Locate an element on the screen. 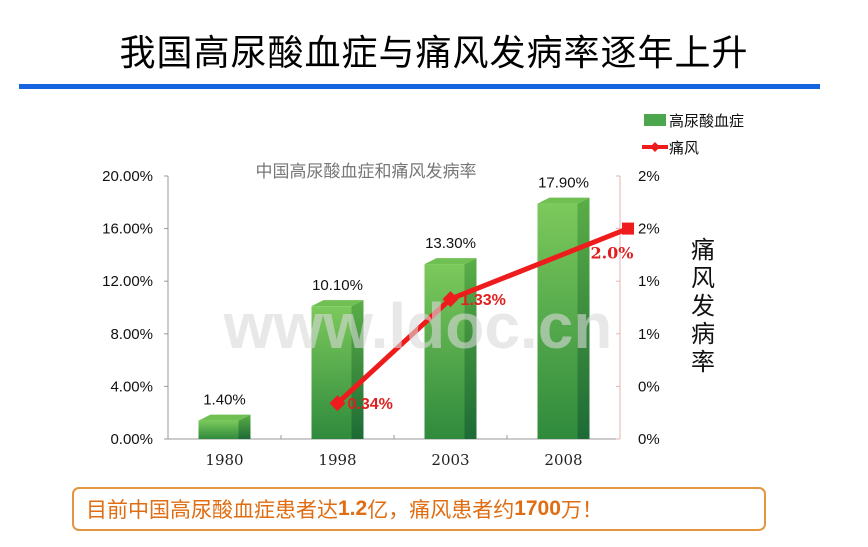 This screenshot has height=547, width=868. summary-callout: 目前中国高尿酸血症患者达 1.2 亿，痛风患者约 1700 万！ is located at coordinates (419, 509).